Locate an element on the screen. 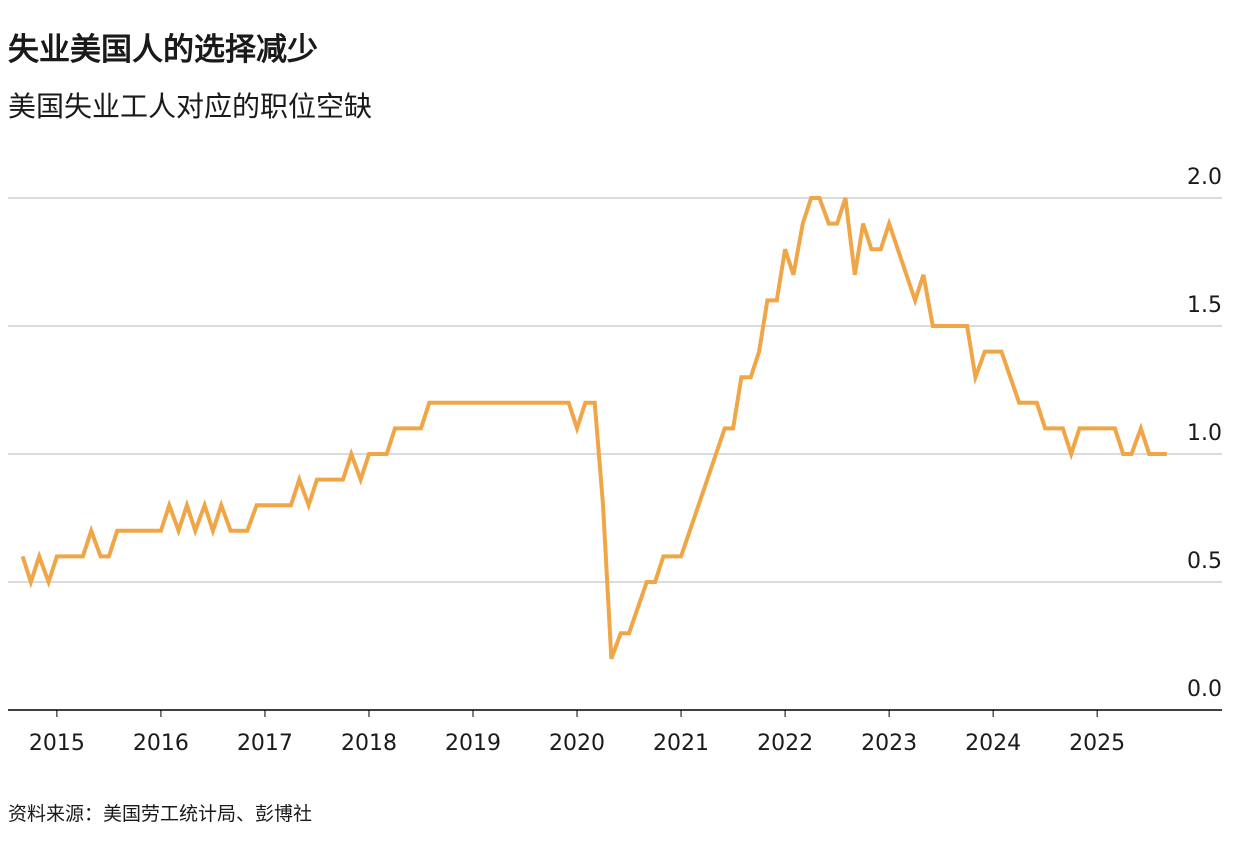 The width and height of the screenshot is (1238, 854). y-tick-label: 0.5 is located at coordinates (1204, 561).